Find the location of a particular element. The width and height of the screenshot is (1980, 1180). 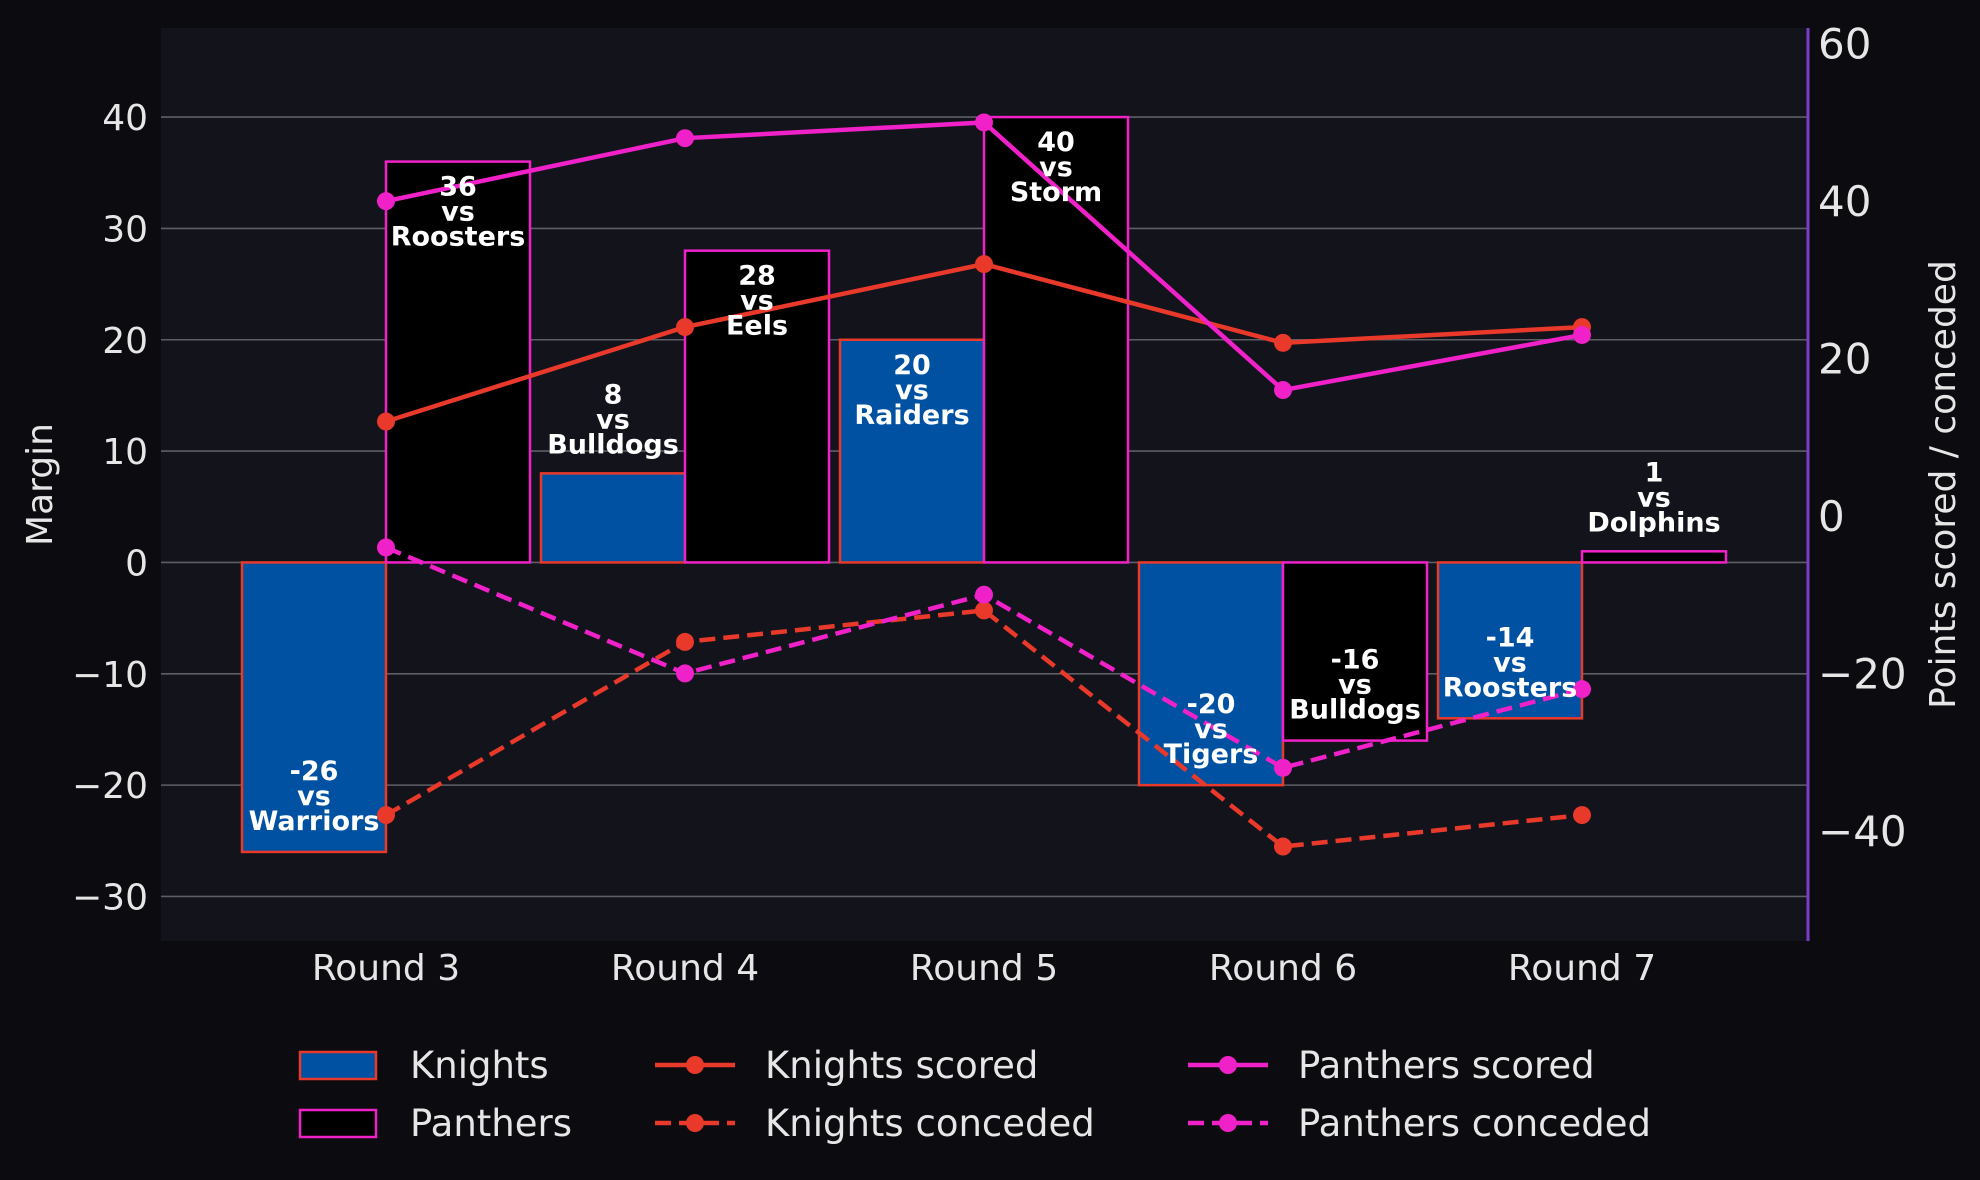

bar-value-label: -16 is located at coordinates (1355, 660).